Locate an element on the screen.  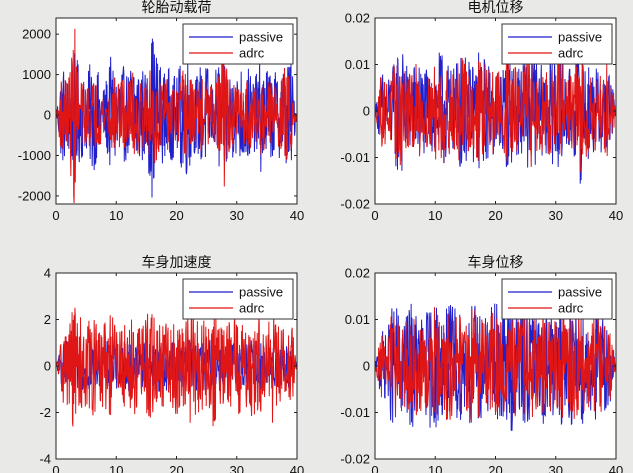
y-tick-label: -2000 is located at coordinates (34, 195).